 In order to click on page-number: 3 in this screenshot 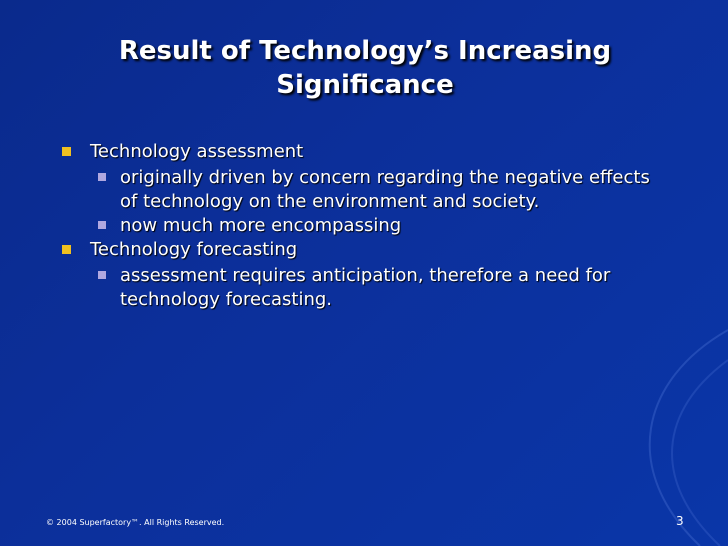, I will do `click(680, 521)`.